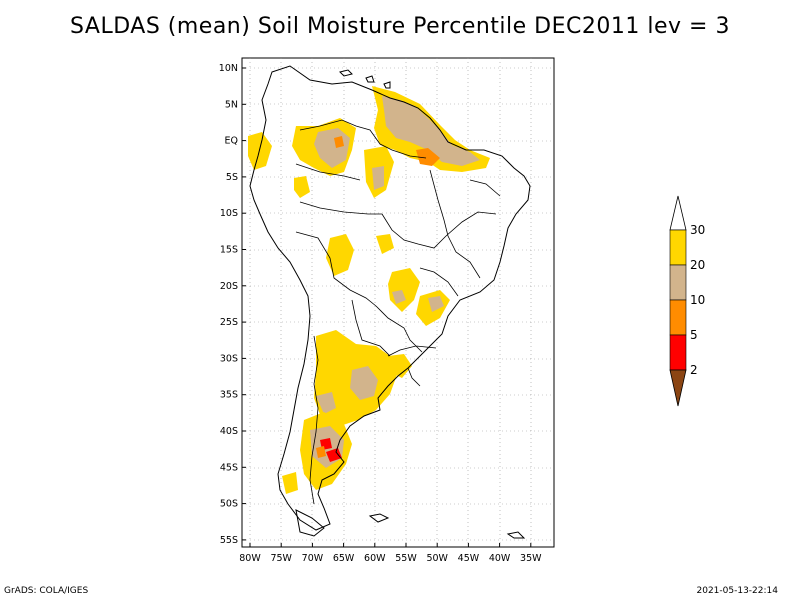  Describe the element at coordinates (229, 358) in the screenshot. I see `lat-tick-label-30s: 30S` at that location.